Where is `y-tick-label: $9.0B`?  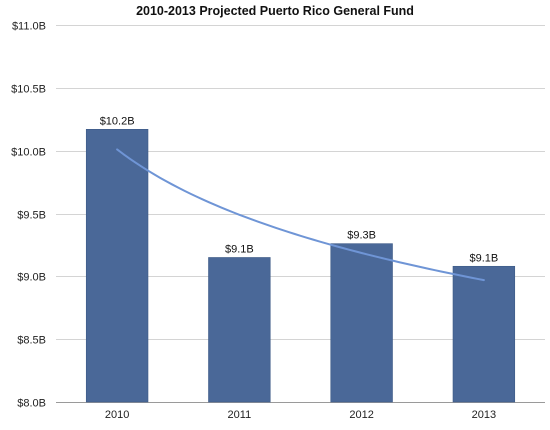
y-tick-label: $9.0B is located at coordinates (31, 278).